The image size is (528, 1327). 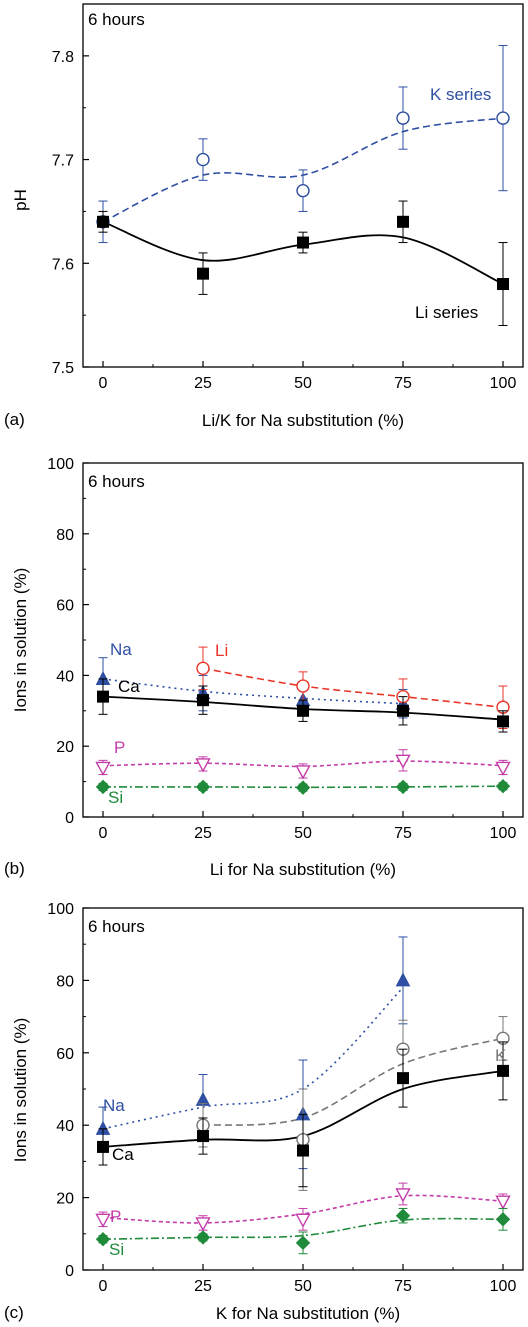 I want to click on y-tick-label: 7.8, so click(x=63, y=57).